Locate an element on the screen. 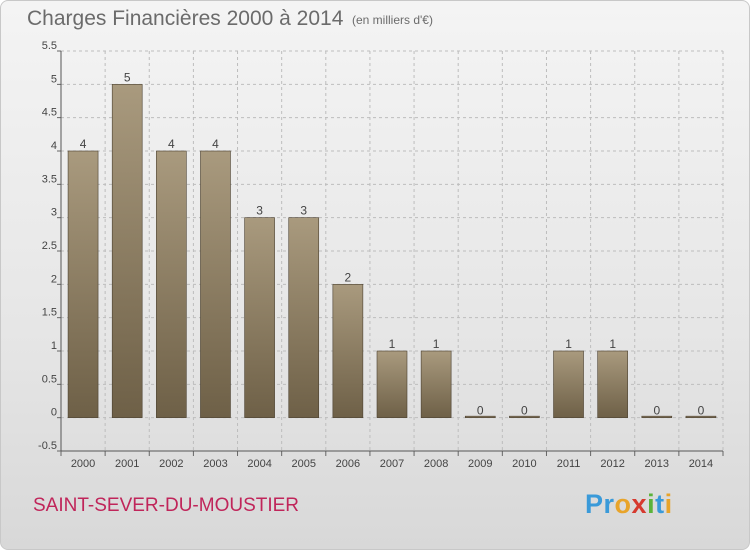  proxiti-logo: Proxiti is located at coordinates (629, 504).